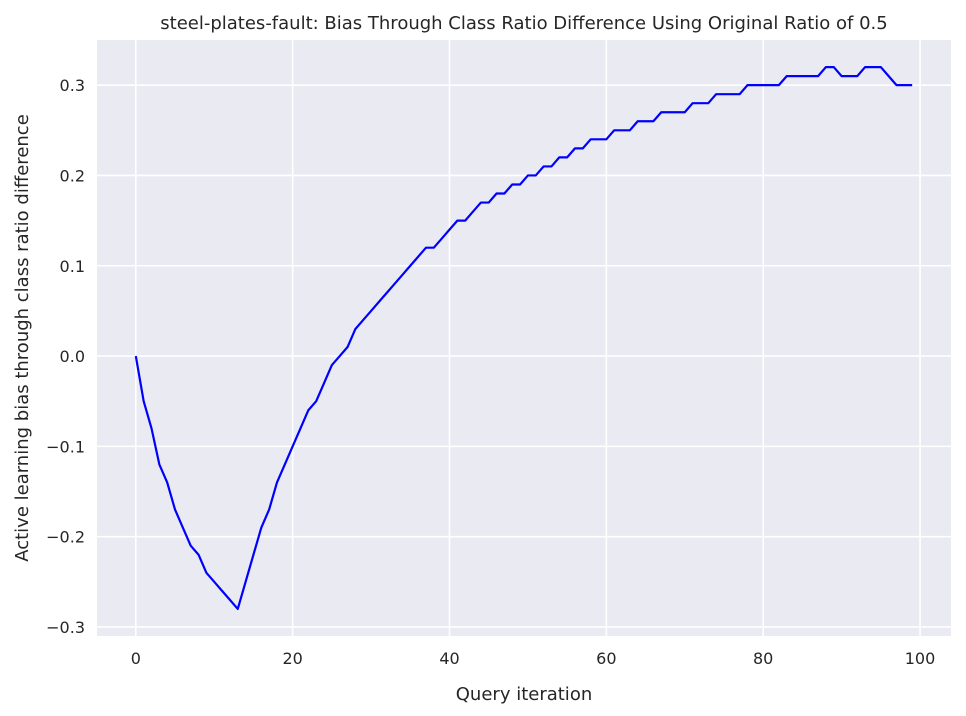  Describe the element at coordinates (606, 658) in the screenshot. I see `x-tick-label: 60` at that location.